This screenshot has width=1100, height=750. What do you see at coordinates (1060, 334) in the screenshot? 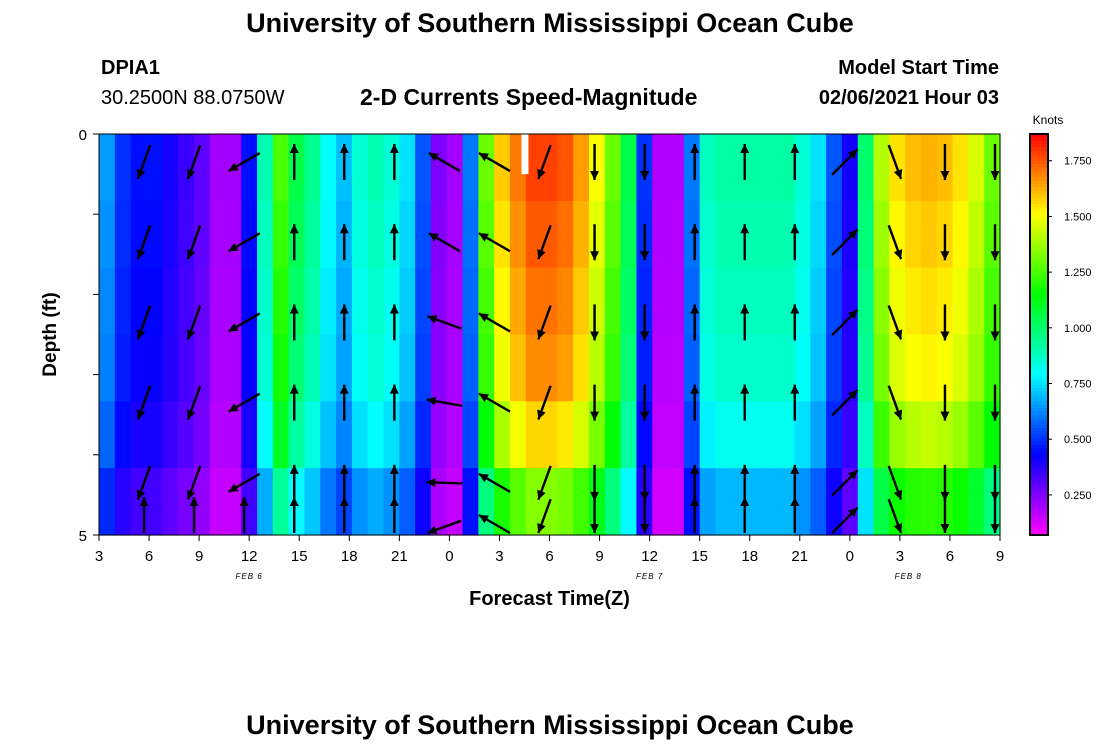
I see `colorbar: 1.750 1.500 1.250 1.000 0.750 0.500 0.250` at bounding box center [1060, 334].